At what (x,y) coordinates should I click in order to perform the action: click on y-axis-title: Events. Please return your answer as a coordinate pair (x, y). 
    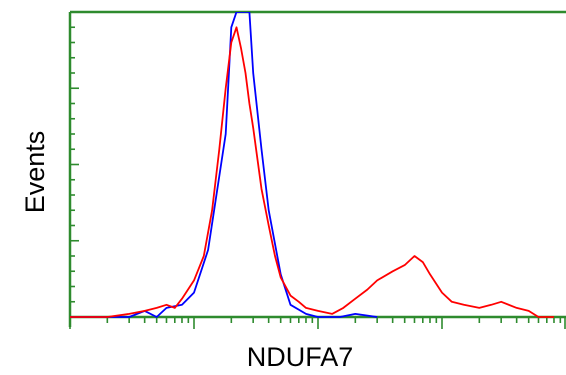
    Looking at the image, I should click on (35, 172).